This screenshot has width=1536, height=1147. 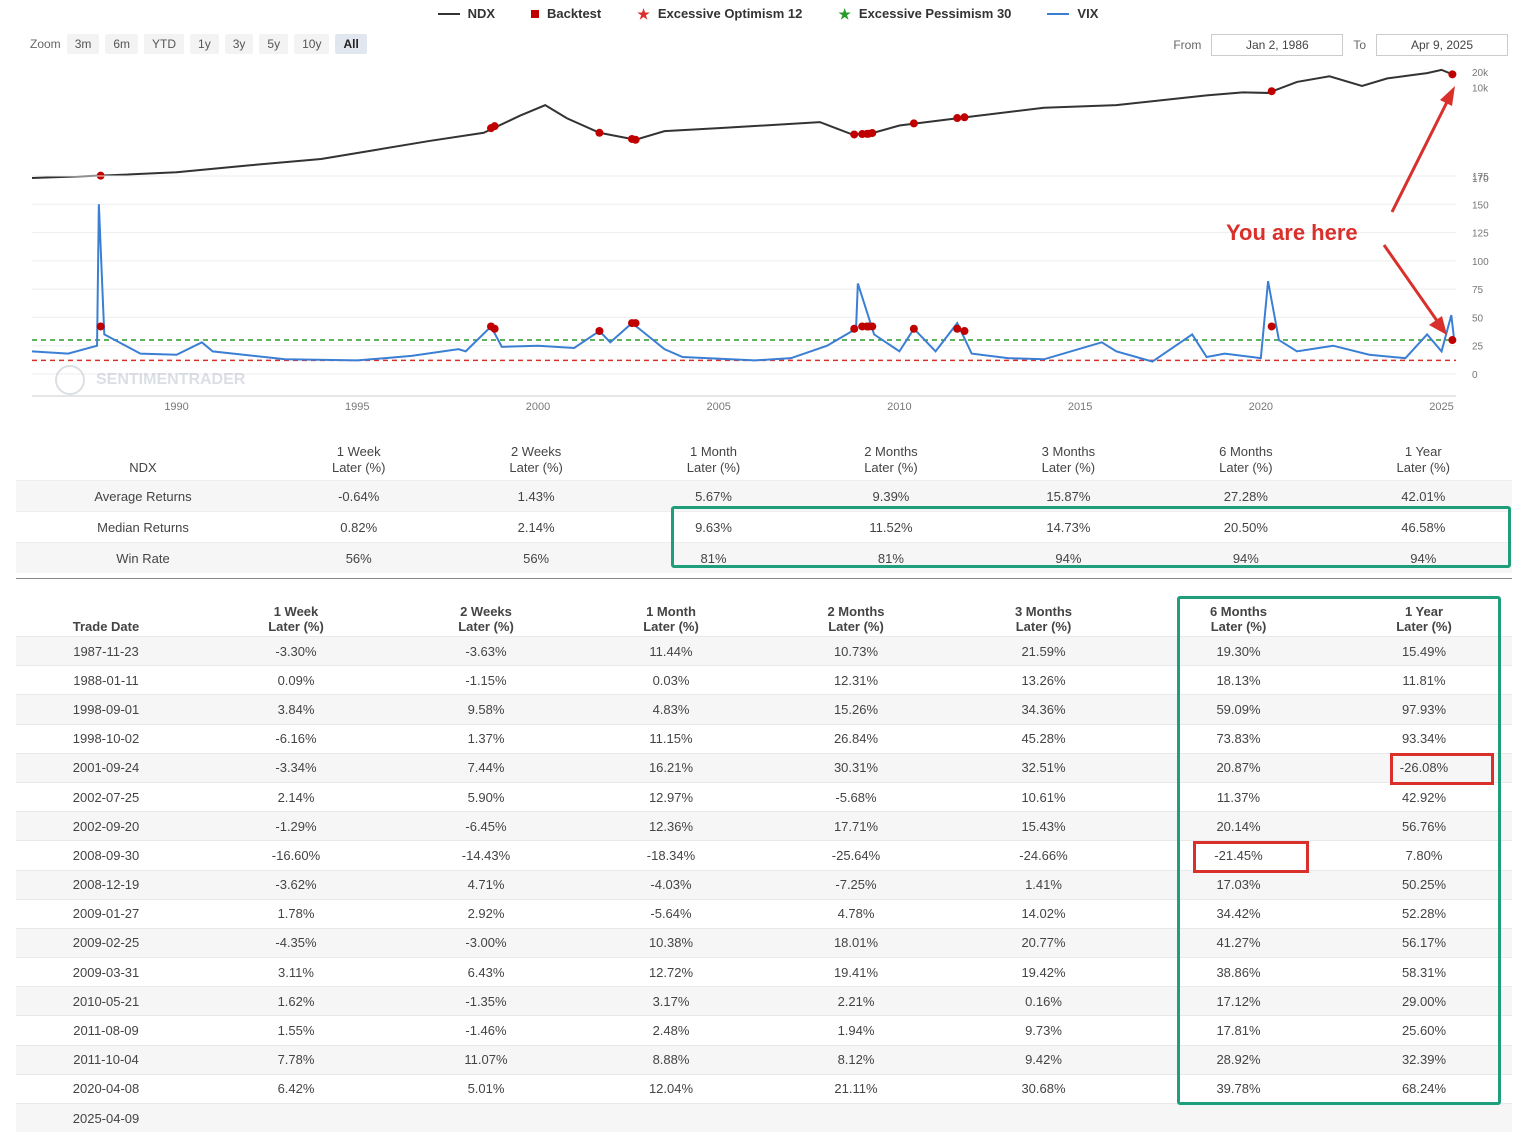 What do you see at coordinates (486, 855) in the screenshot?
I see `trade-return-cell: -14.43%` at bounding box center [486, 855].